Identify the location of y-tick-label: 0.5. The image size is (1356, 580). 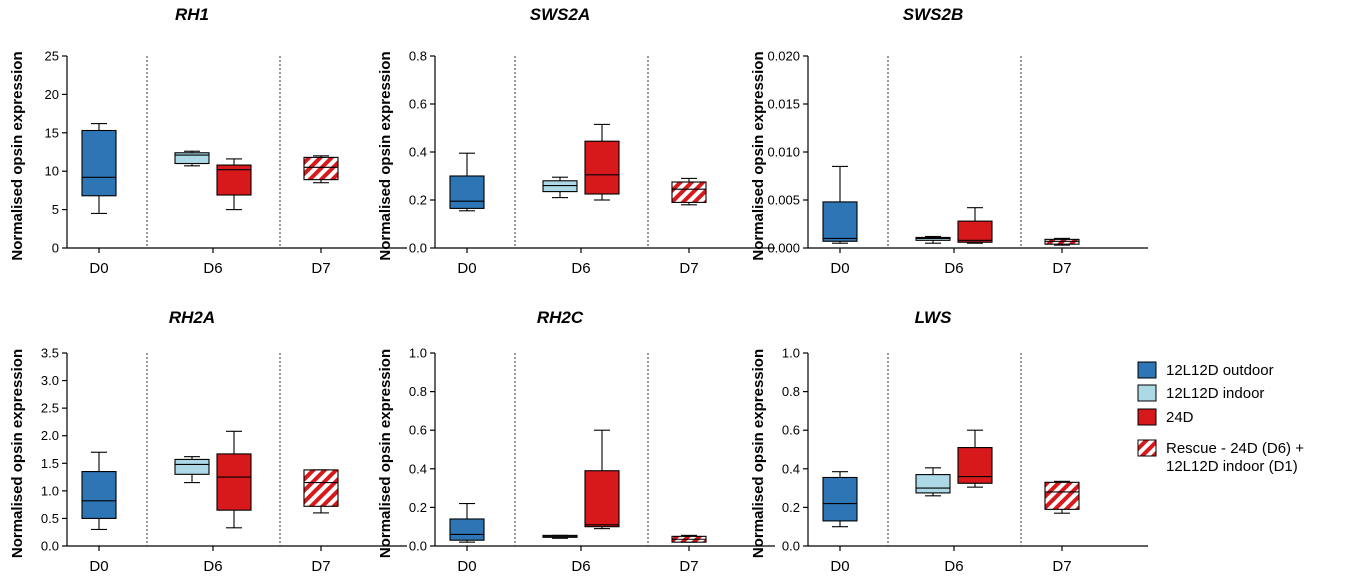
(50, 518).